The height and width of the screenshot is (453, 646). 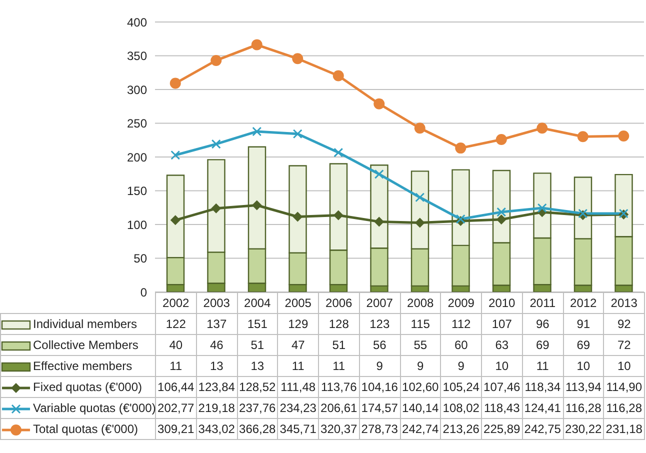 I want to click on data-label: 118,43, so click(x=502, y=408).